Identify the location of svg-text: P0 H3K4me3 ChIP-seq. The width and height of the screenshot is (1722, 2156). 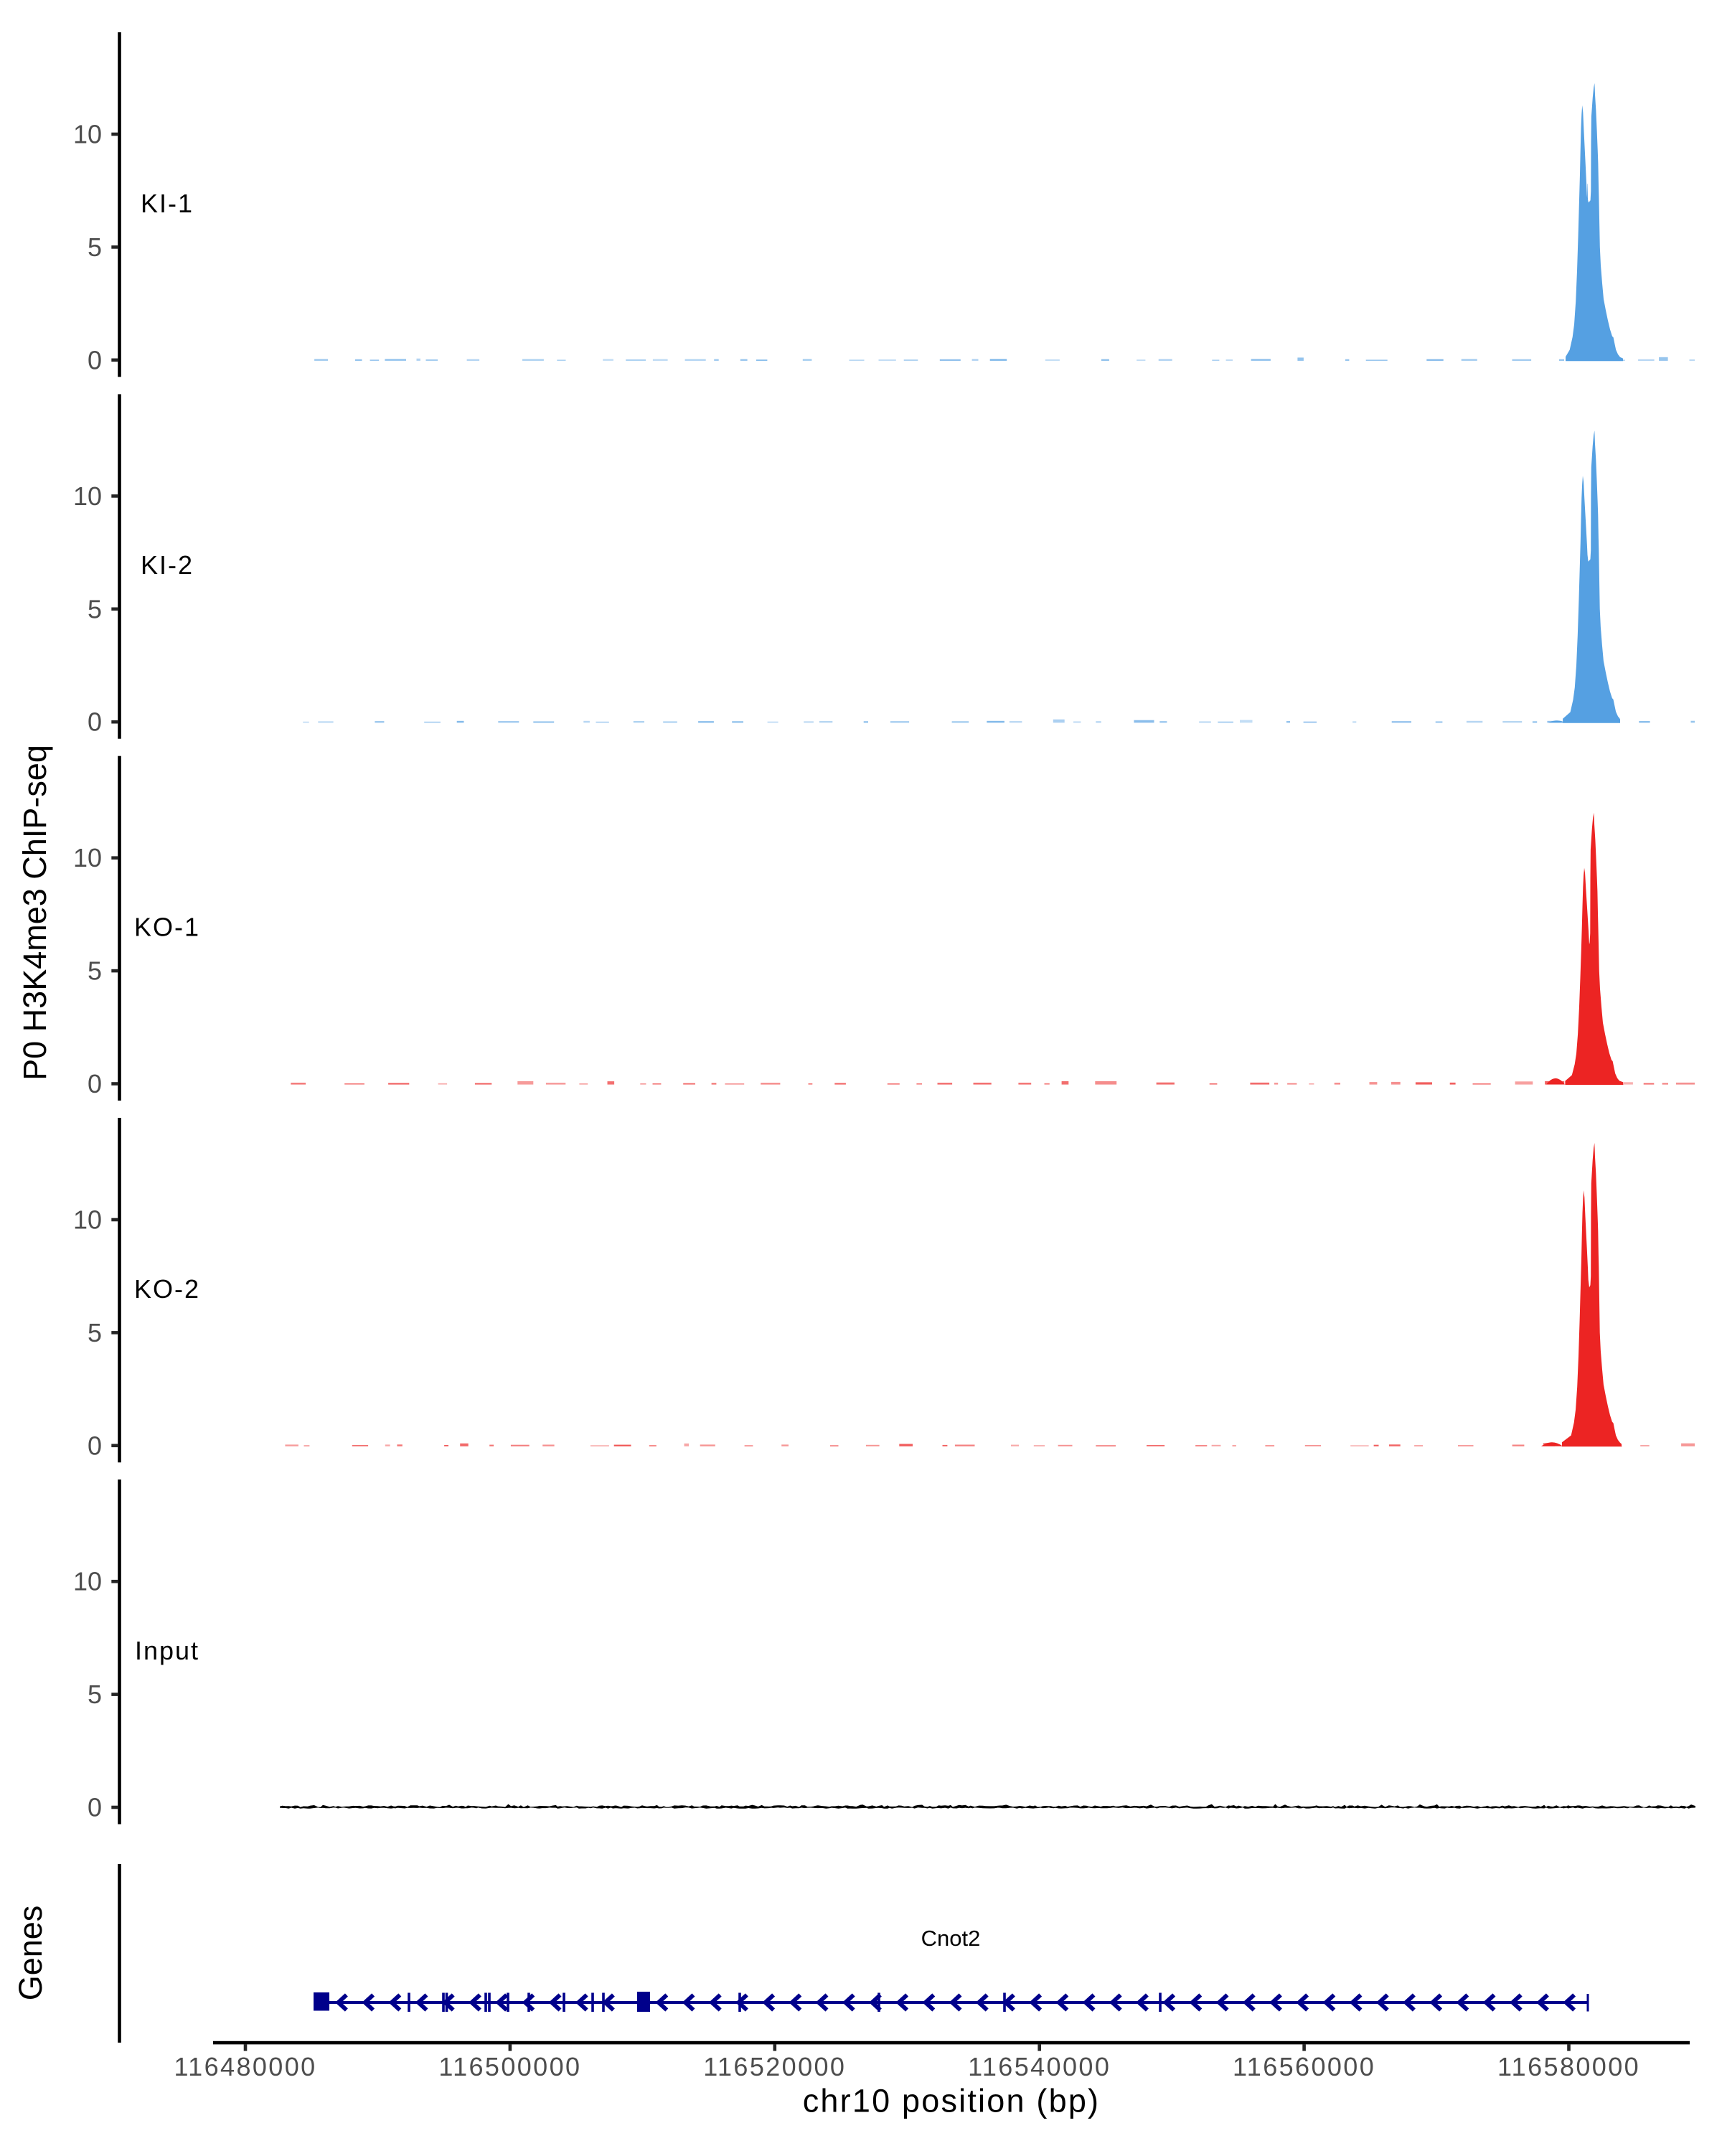
(35, 913).